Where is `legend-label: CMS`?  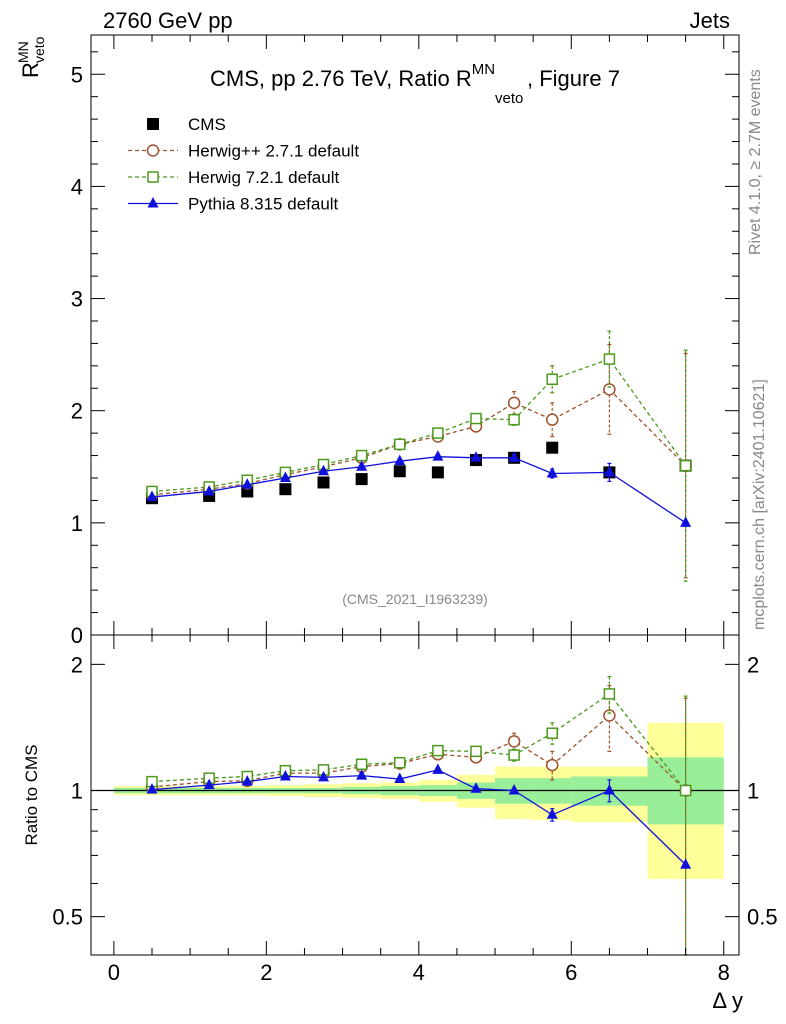
legend-label: CMS is located at coordinates (207, 124).